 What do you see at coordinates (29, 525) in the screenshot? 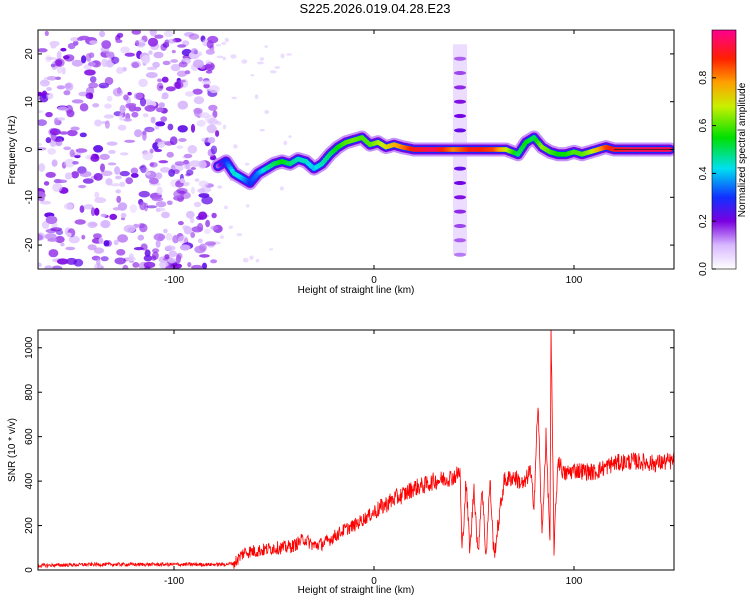
I see `y-tick-label: 200` at bounding box center [29, 525].